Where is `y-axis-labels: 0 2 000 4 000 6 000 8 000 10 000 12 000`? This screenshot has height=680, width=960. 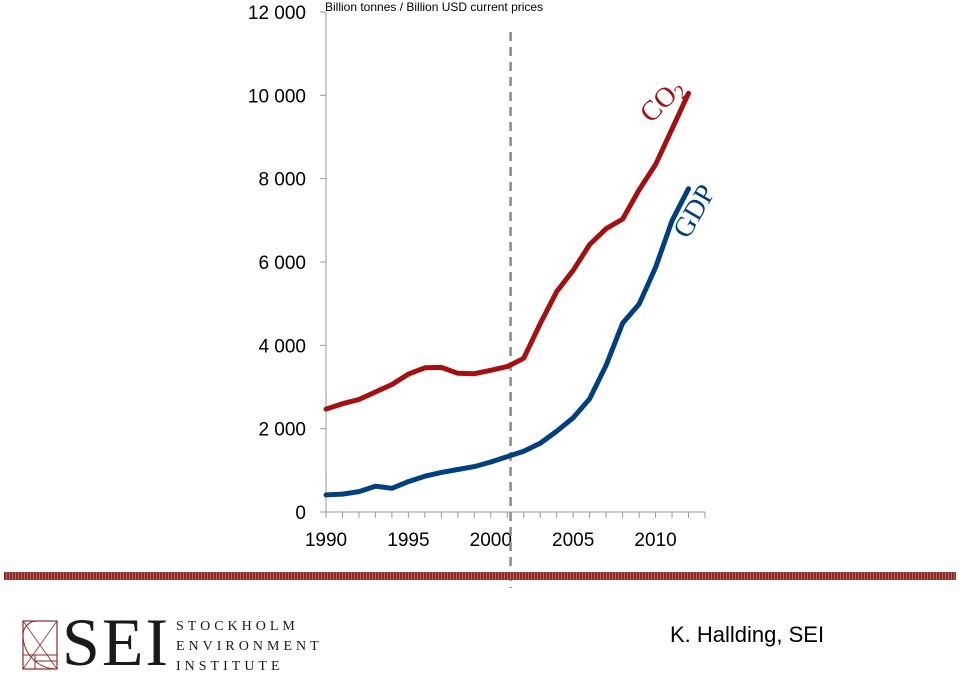 y-axis-labels: 0 2 000 4 000 6 000 8 000 10 000 12 000 is located at coordinates (277, 263).